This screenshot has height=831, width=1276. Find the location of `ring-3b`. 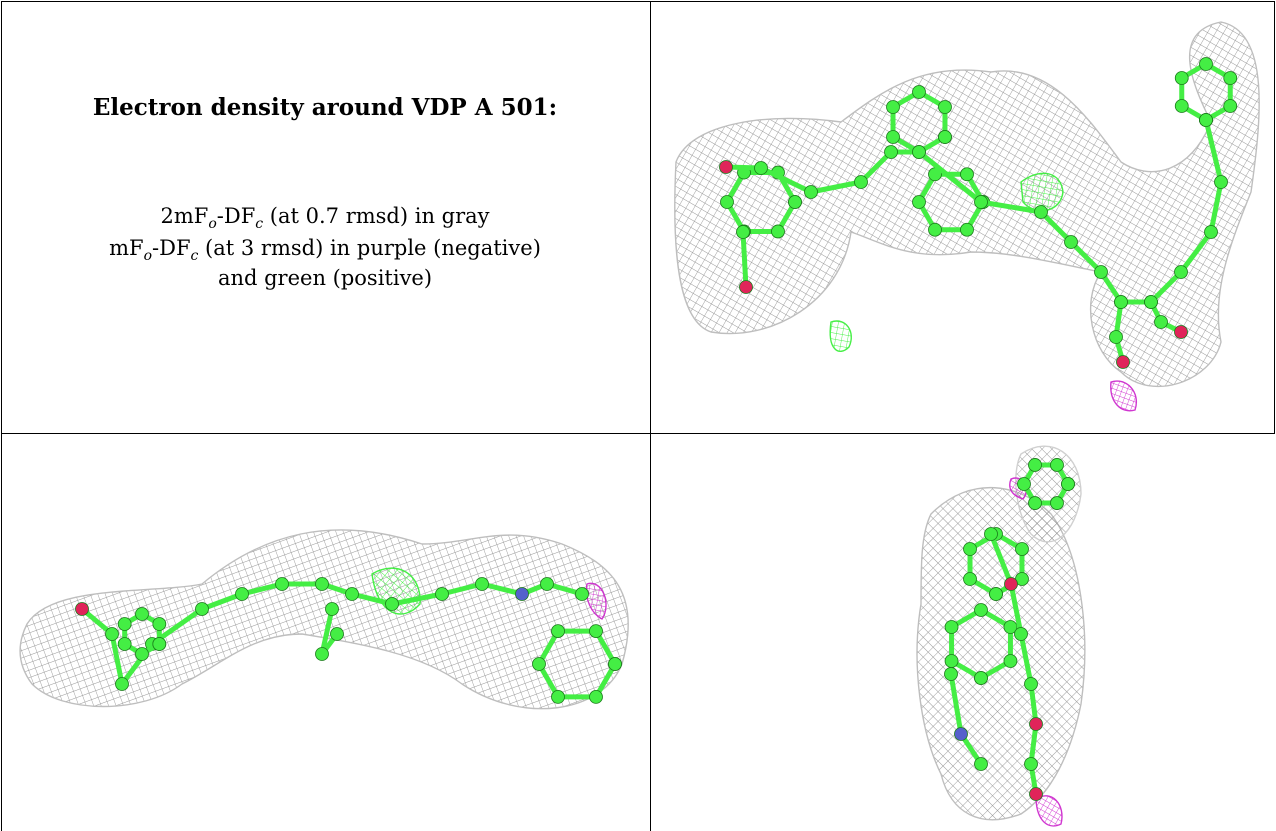

ring-3b is located at coordinates (981, 644).